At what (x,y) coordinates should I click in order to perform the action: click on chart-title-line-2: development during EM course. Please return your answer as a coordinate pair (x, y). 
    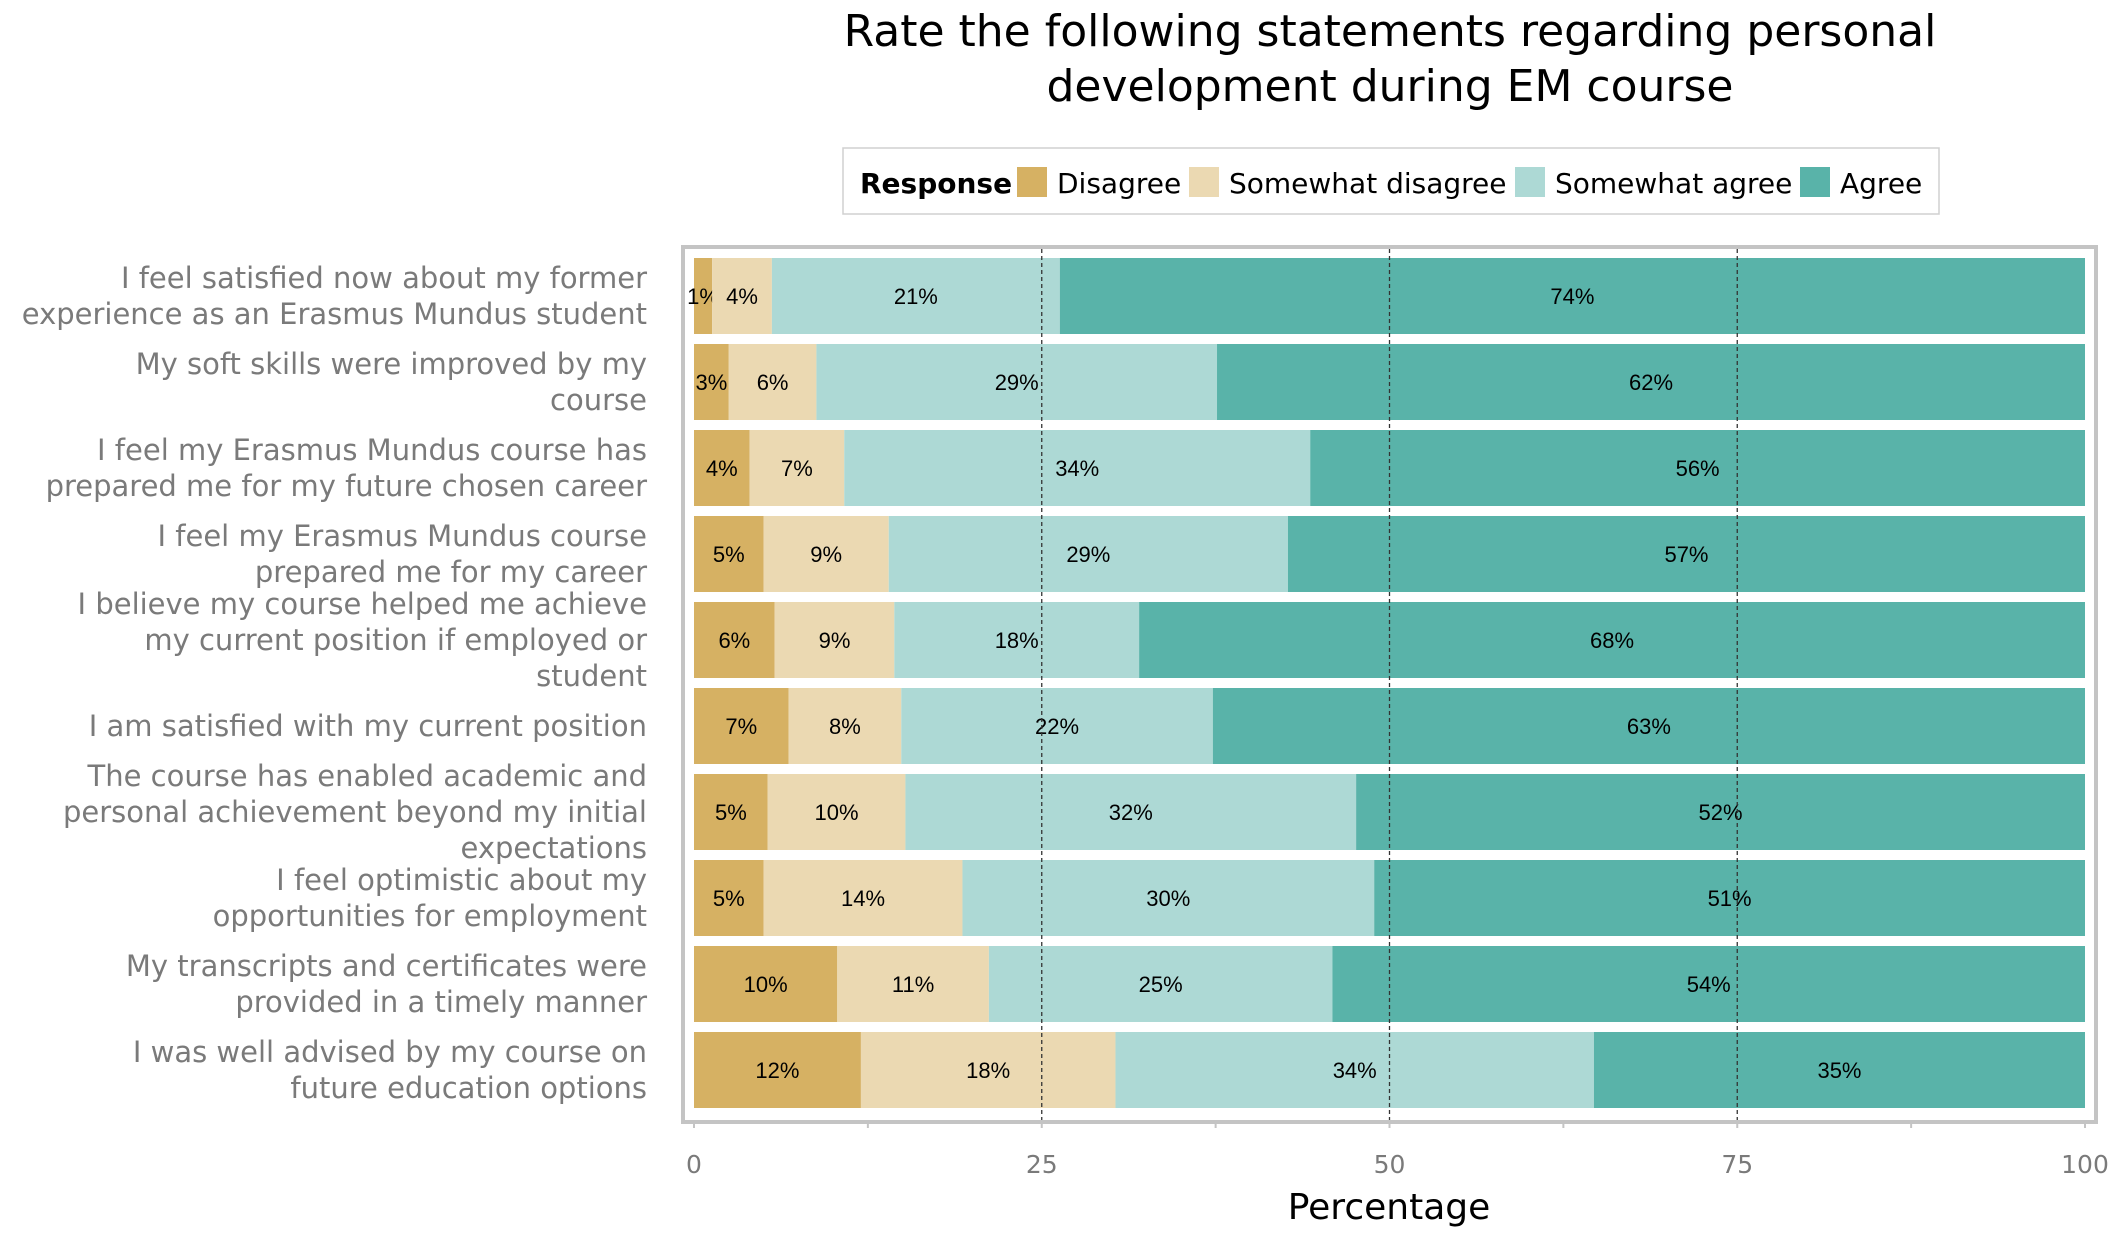
    Looking at the image, I should click on (1389, 86).